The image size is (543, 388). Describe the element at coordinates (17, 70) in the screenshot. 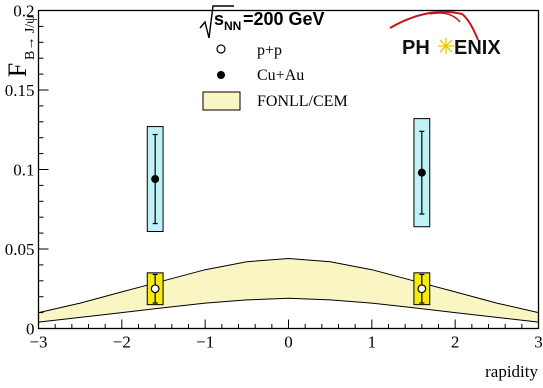

I see `y-axis-title-main: F` at that location.